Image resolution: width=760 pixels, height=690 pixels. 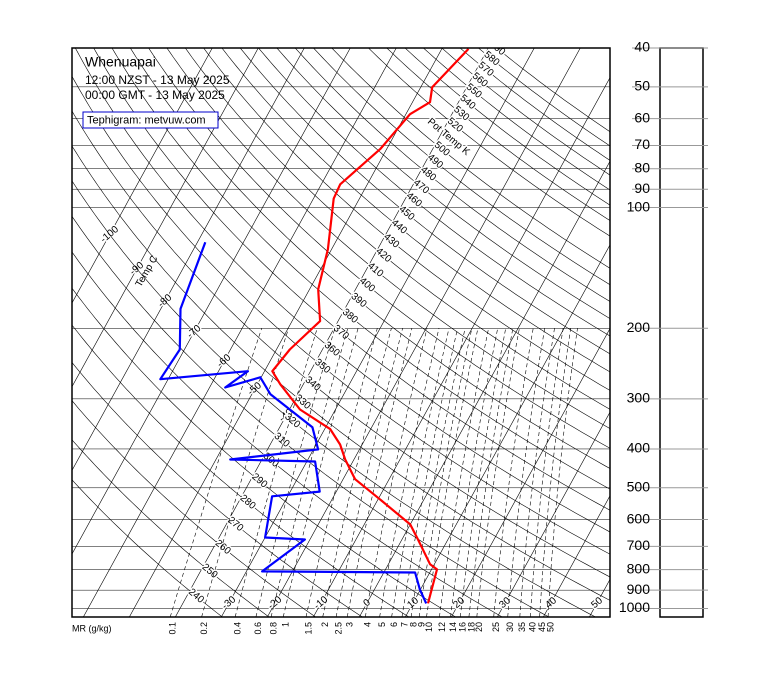 I want to click on mixing-ratio-label: 20, so click(x=479, y=627).